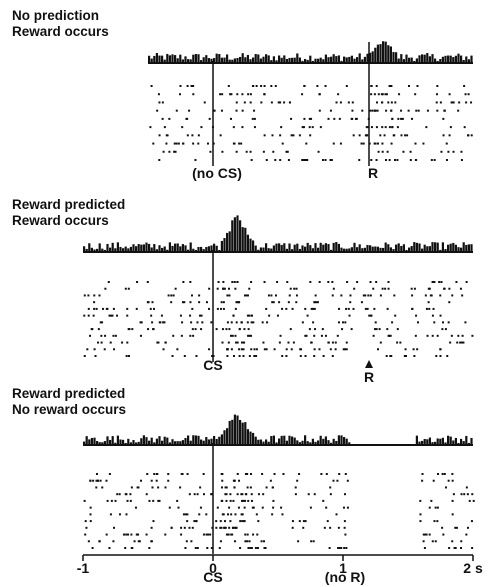 The image size is (499, 587). Describe the element at coordinates (279, 511) in the screenshot. I see `panel-3-raster` at that location.